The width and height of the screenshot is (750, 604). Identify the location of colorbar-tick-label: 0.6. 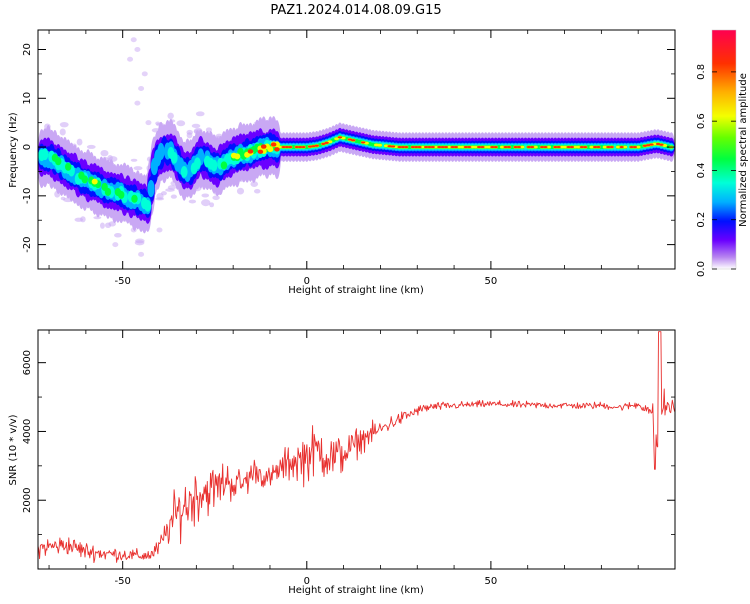
(701, 121).